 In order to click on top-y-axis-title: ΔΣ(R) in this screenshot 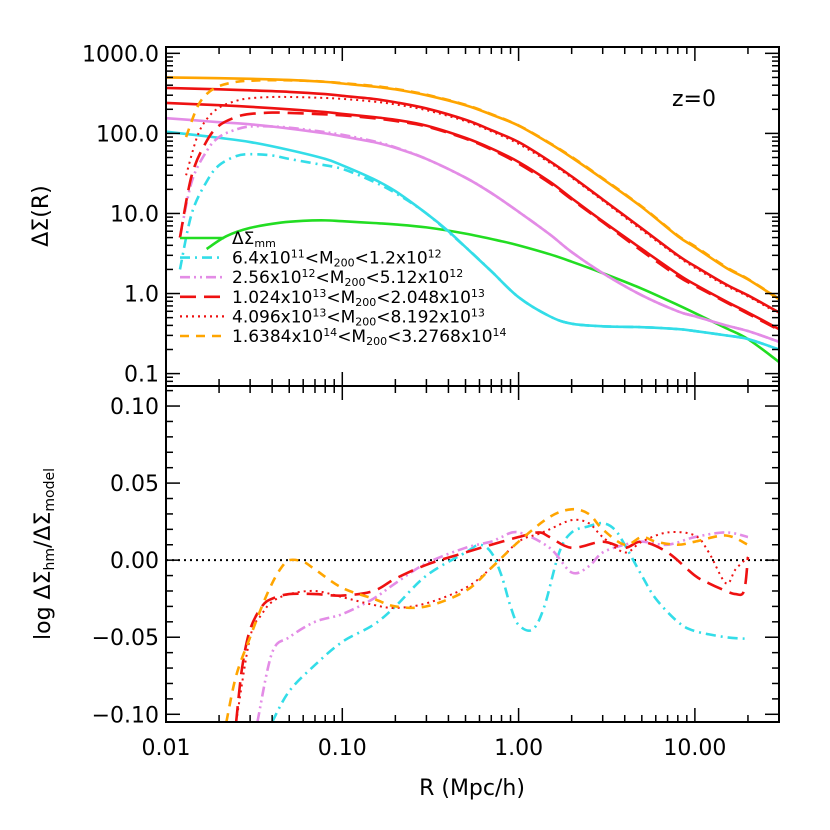, I will do `click(41, 215)`.